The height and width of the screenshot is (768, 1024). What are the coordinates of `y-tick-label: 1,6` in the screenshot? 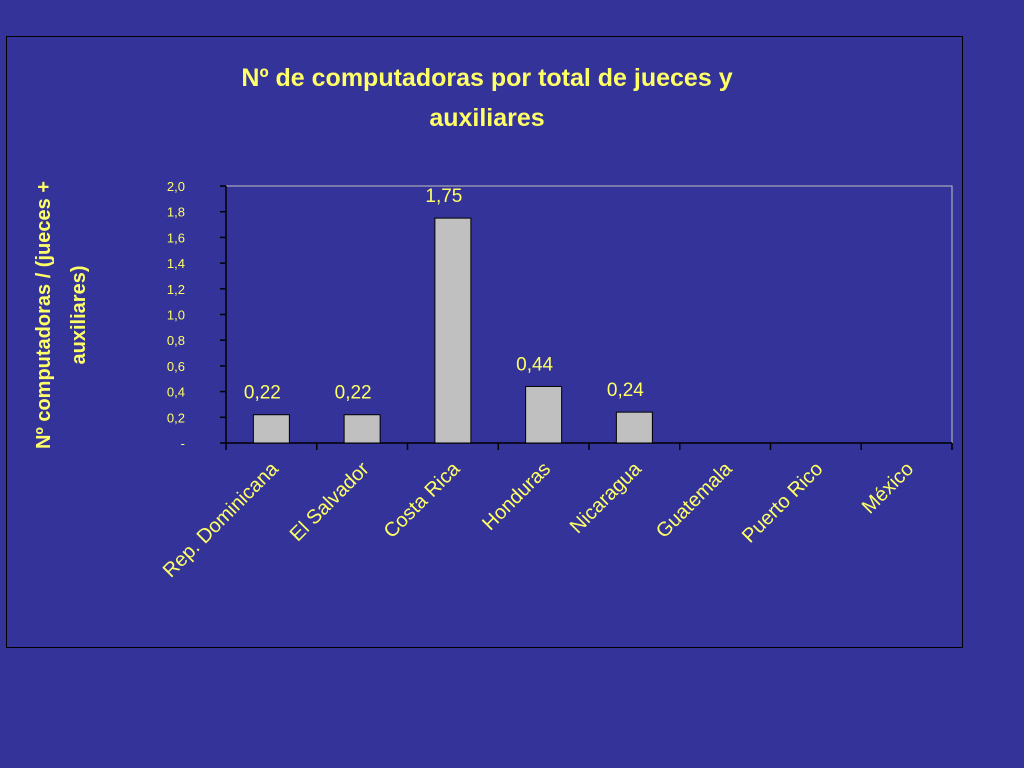 It's located at (176, 237).